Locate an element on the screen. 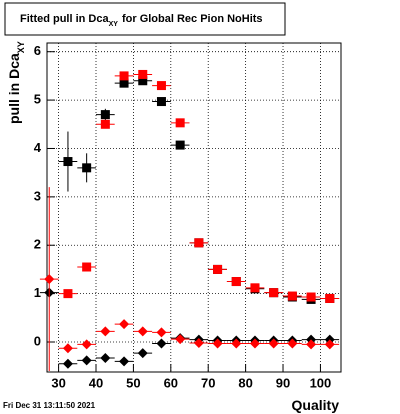  x-tick-label: 50 is located at coordinates (133, 382).